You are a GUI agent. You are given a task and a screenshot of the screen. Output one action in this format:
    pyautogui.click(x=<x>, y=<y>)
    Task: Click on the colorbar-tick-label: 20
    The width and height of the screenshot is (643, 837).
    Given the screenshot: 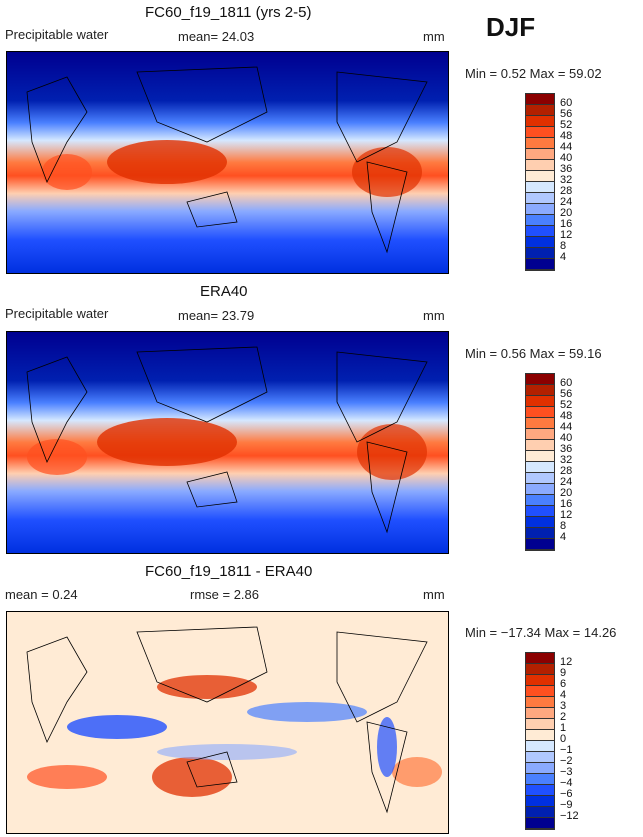 What is the action you would take?
    pyautogui.click(x=566, y=493)
    